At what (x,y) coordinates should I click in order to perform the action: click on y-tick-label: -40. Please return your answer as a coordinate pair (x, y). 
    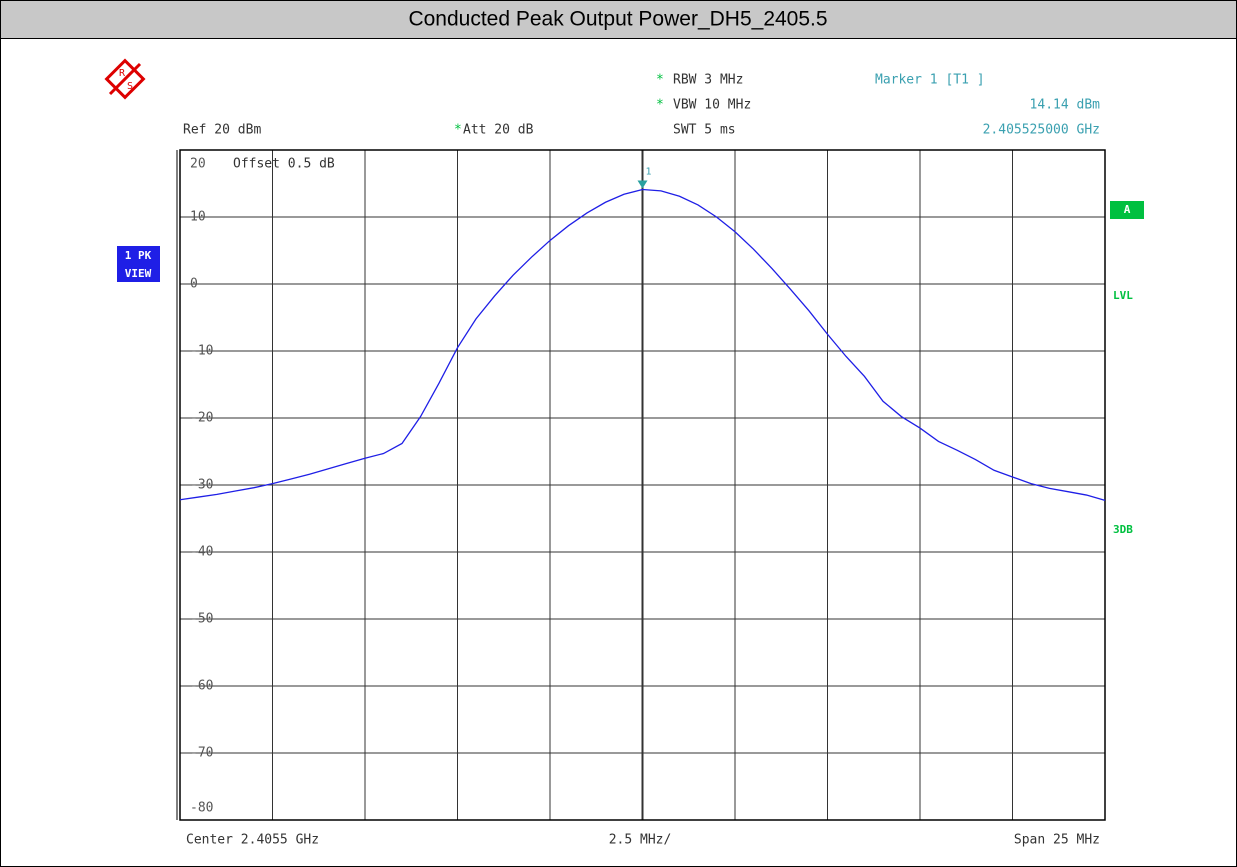
    Looking at the image, I should click on (201, 552).